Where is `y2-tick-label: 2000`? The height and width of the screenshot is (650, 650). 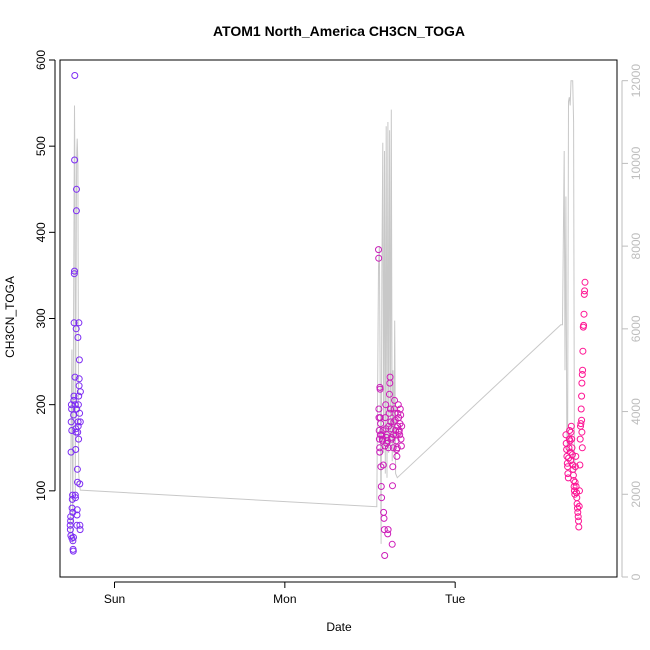 y2-tick-label: 2000 is located at coordinates (636, 494).